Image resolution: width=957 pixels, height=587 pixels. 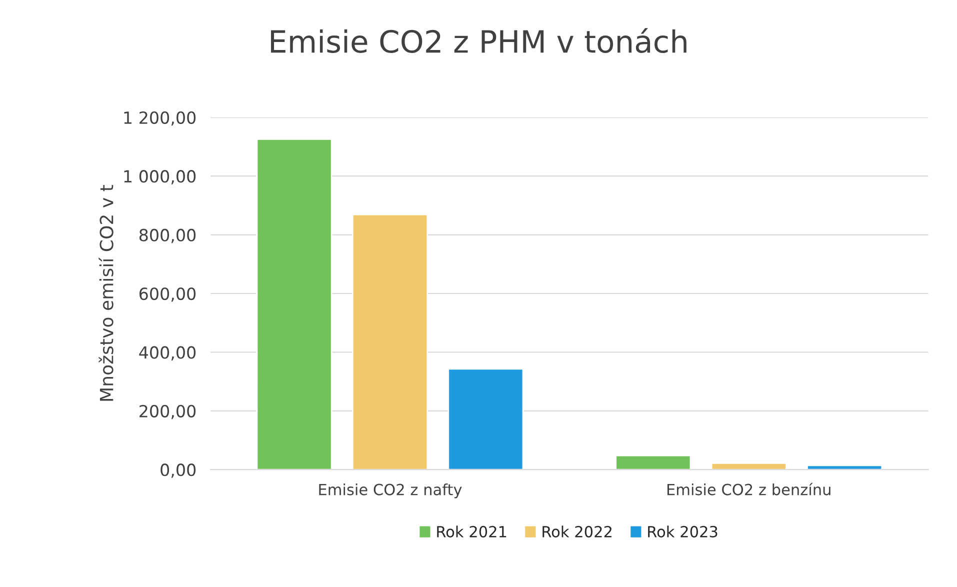 I want to click on legend-label: Rok 2023, so click(x=683, y=532).